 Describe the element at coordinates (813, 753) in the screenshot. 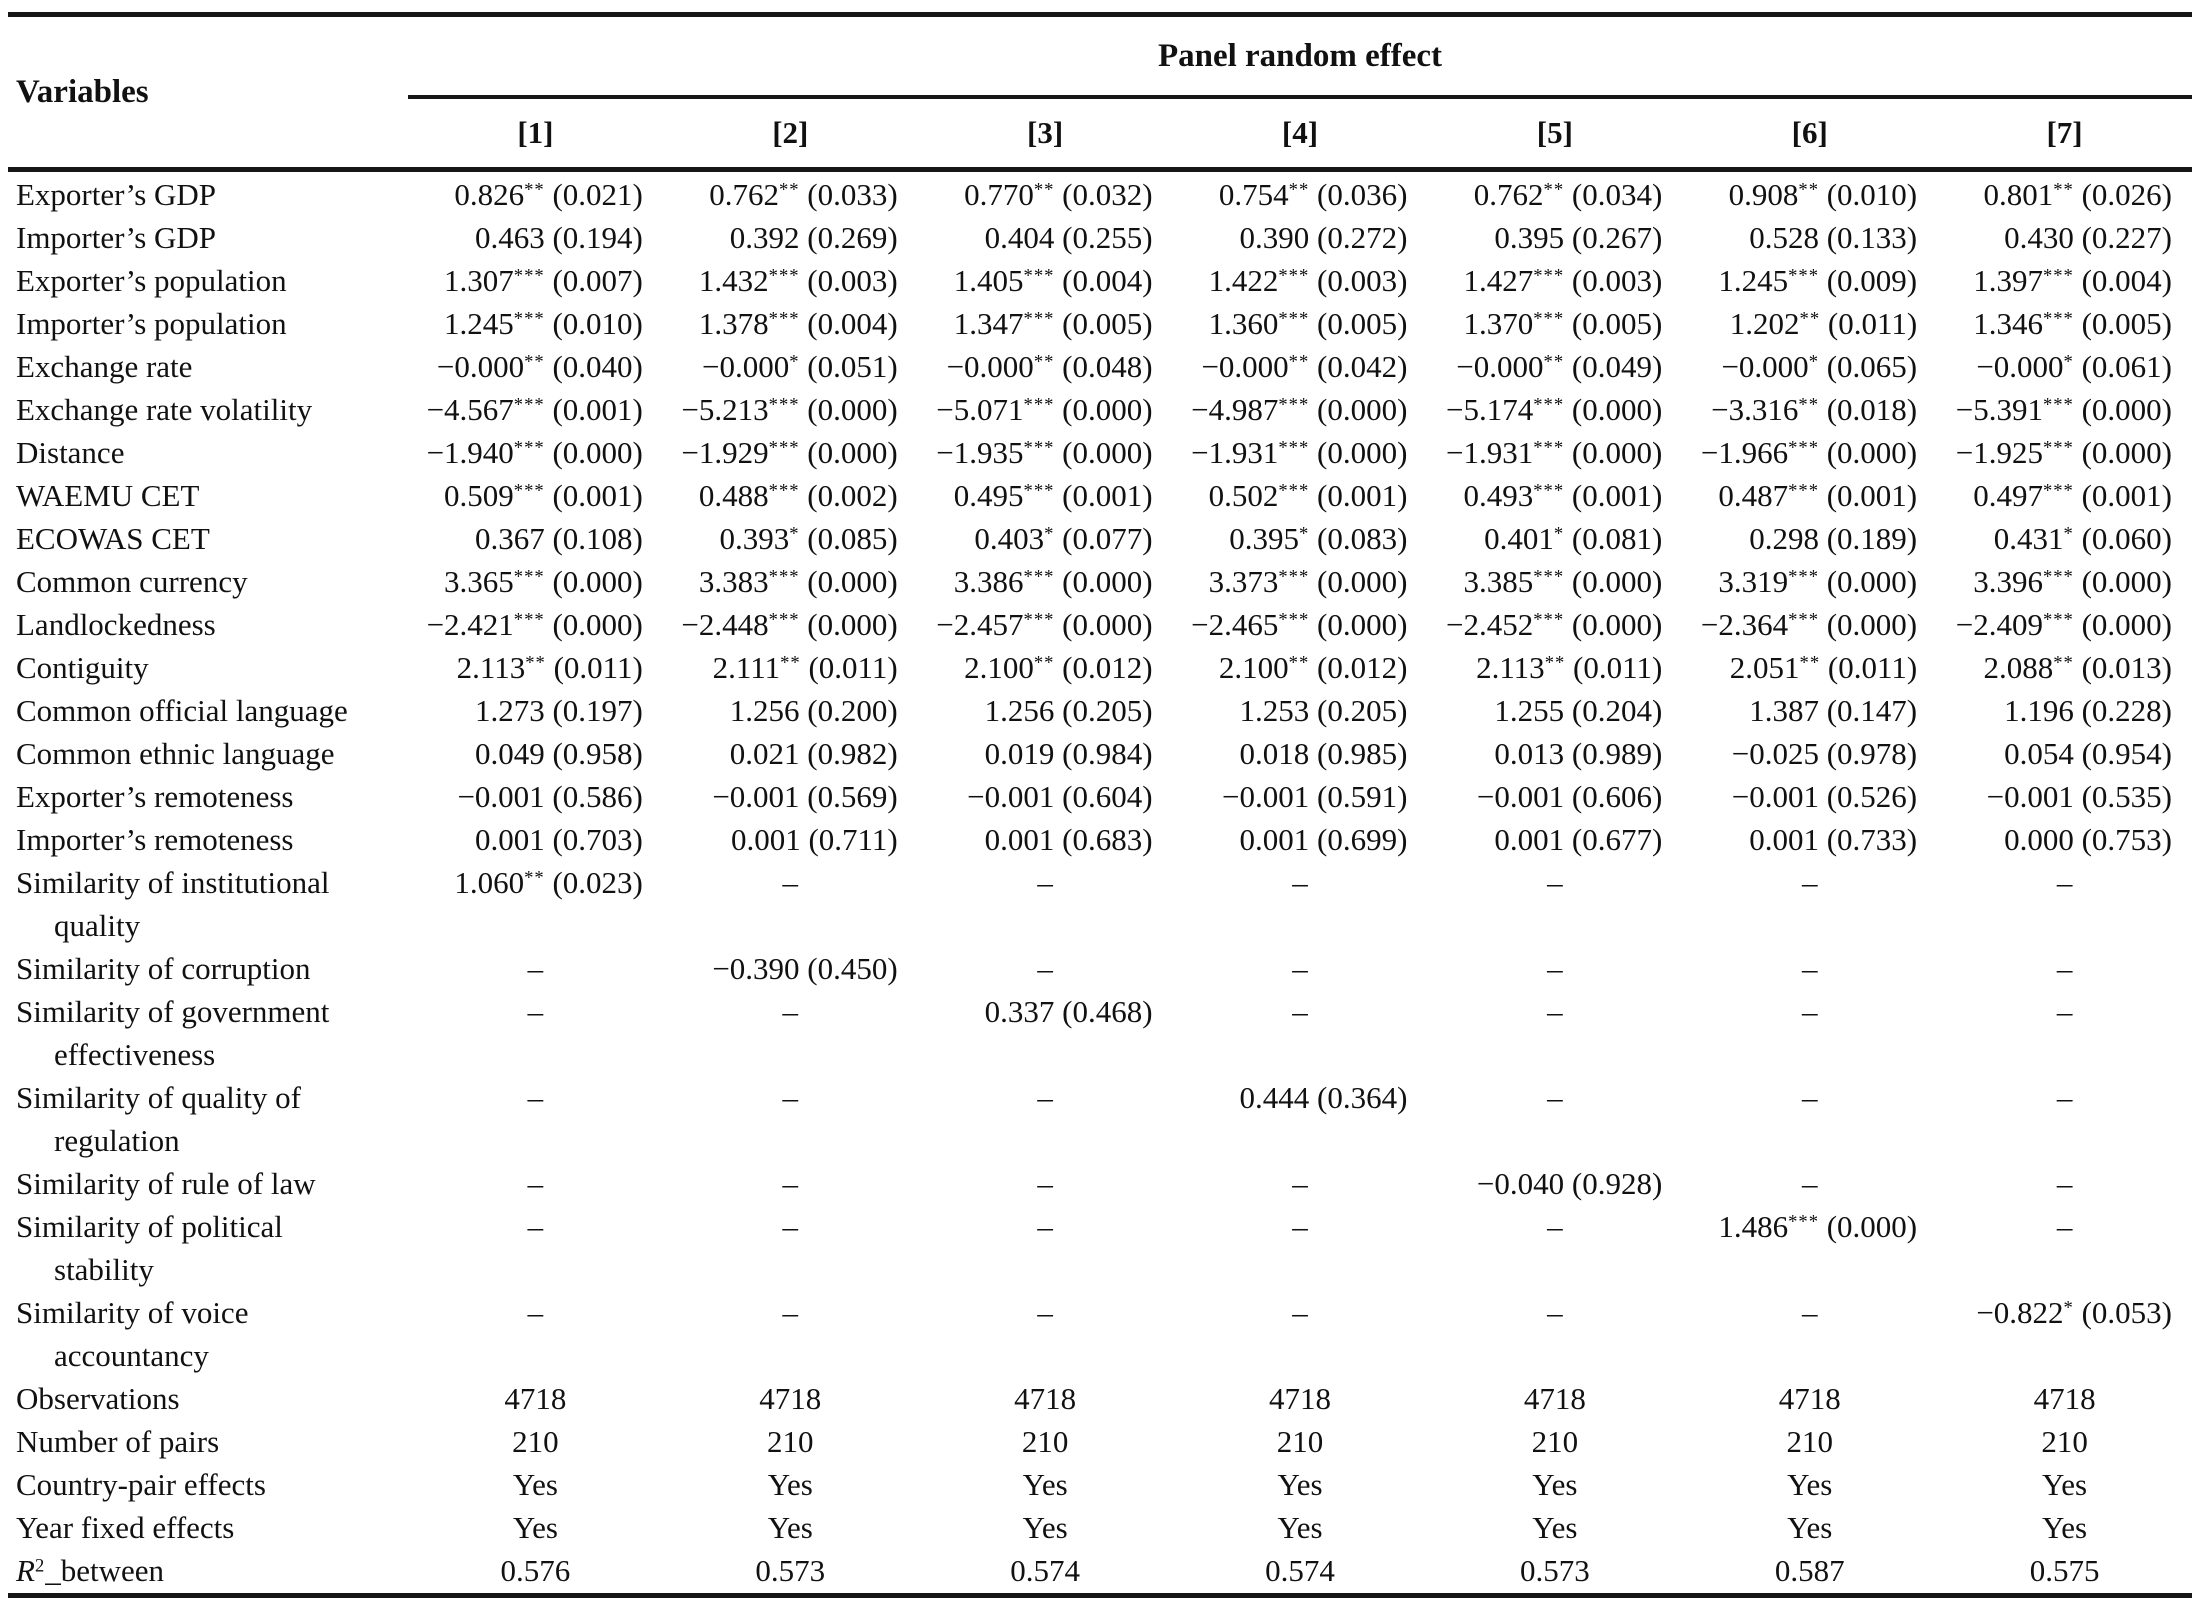

I see `cell: 0.021 (0.982)` at that location.